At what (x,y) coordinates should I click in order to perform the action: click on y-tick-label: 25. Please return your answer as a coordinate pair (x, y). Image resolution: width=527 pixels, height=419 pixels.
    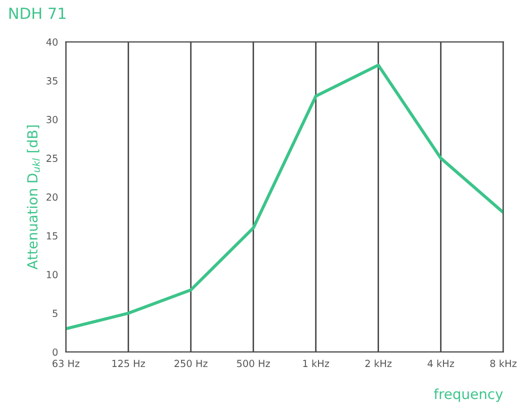
    Looking at the image, I should click on (52, 158).